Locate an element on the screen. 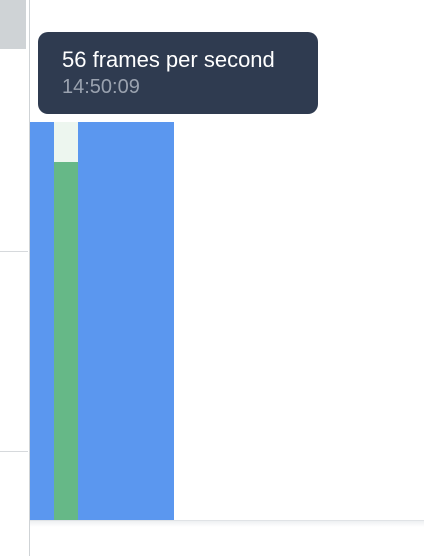 Image resolution: width=424 pixels, height=556 pixels. overview-scroll-thumb is located at coordinates (13, 24).